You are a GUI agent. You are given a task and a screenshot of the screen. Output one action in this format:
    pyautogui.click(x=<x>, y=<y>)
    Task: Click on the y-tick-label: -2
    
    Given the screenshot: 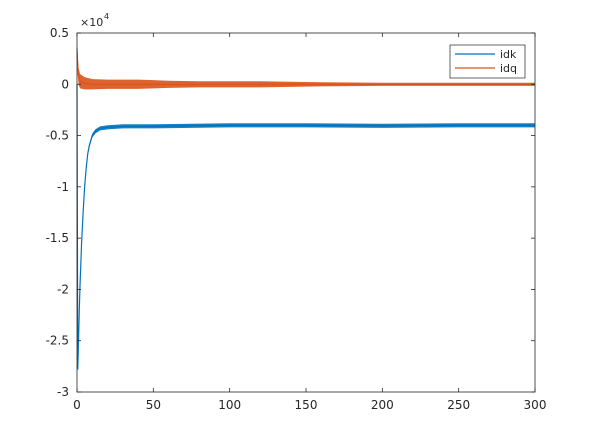 What is the action you would take?
    pyautogui.click(x=63, y=289)
    